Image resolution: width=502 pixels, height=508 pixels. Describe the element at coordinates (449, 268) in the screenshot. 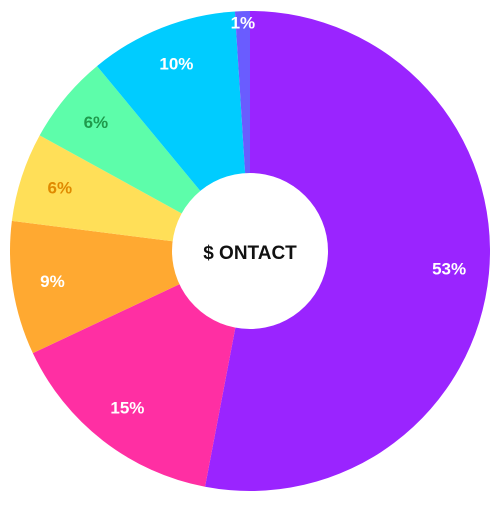

I see `slice-label-0: 53%` at that location.